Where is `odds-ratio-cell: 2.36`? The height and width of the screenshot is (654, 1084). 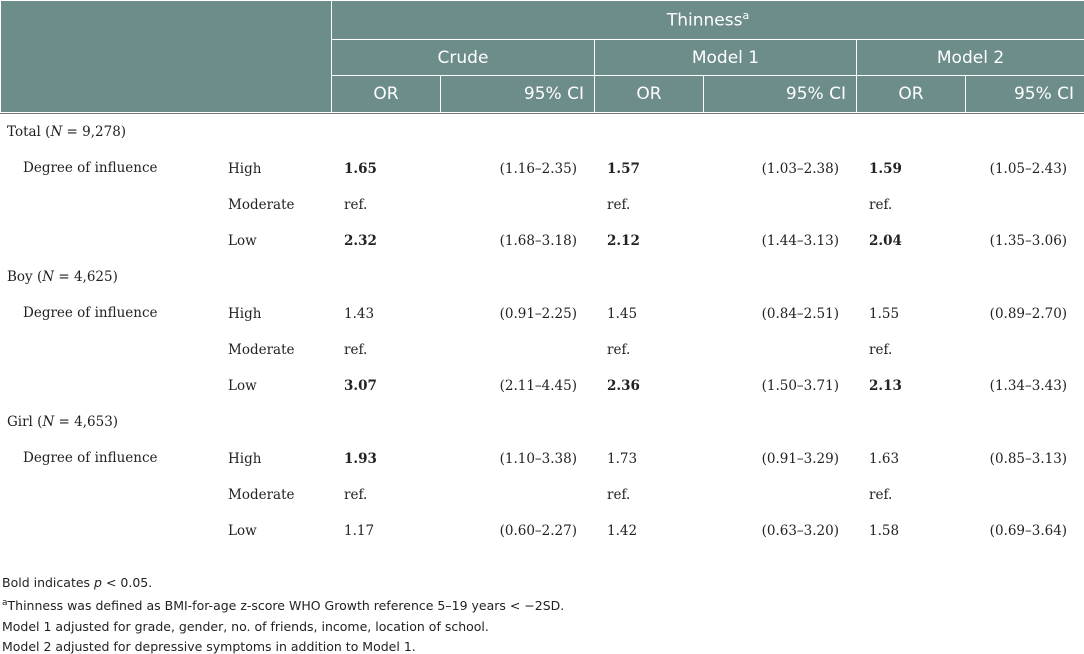 odds-ratio-cell: 2.36 is located at coordinates (649, 385).